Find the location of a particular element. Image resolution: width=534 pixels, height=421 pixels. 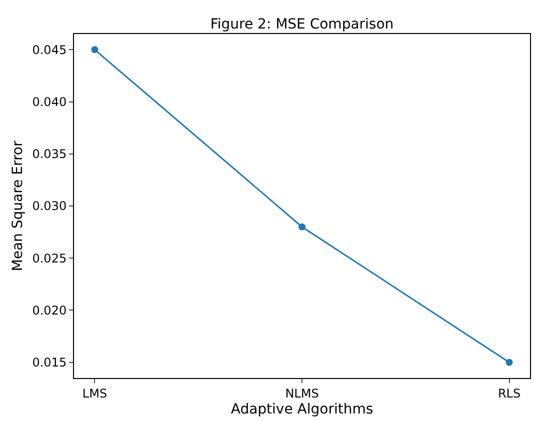

y-tick-label: 0.045 is located at coordinates (49, 49).